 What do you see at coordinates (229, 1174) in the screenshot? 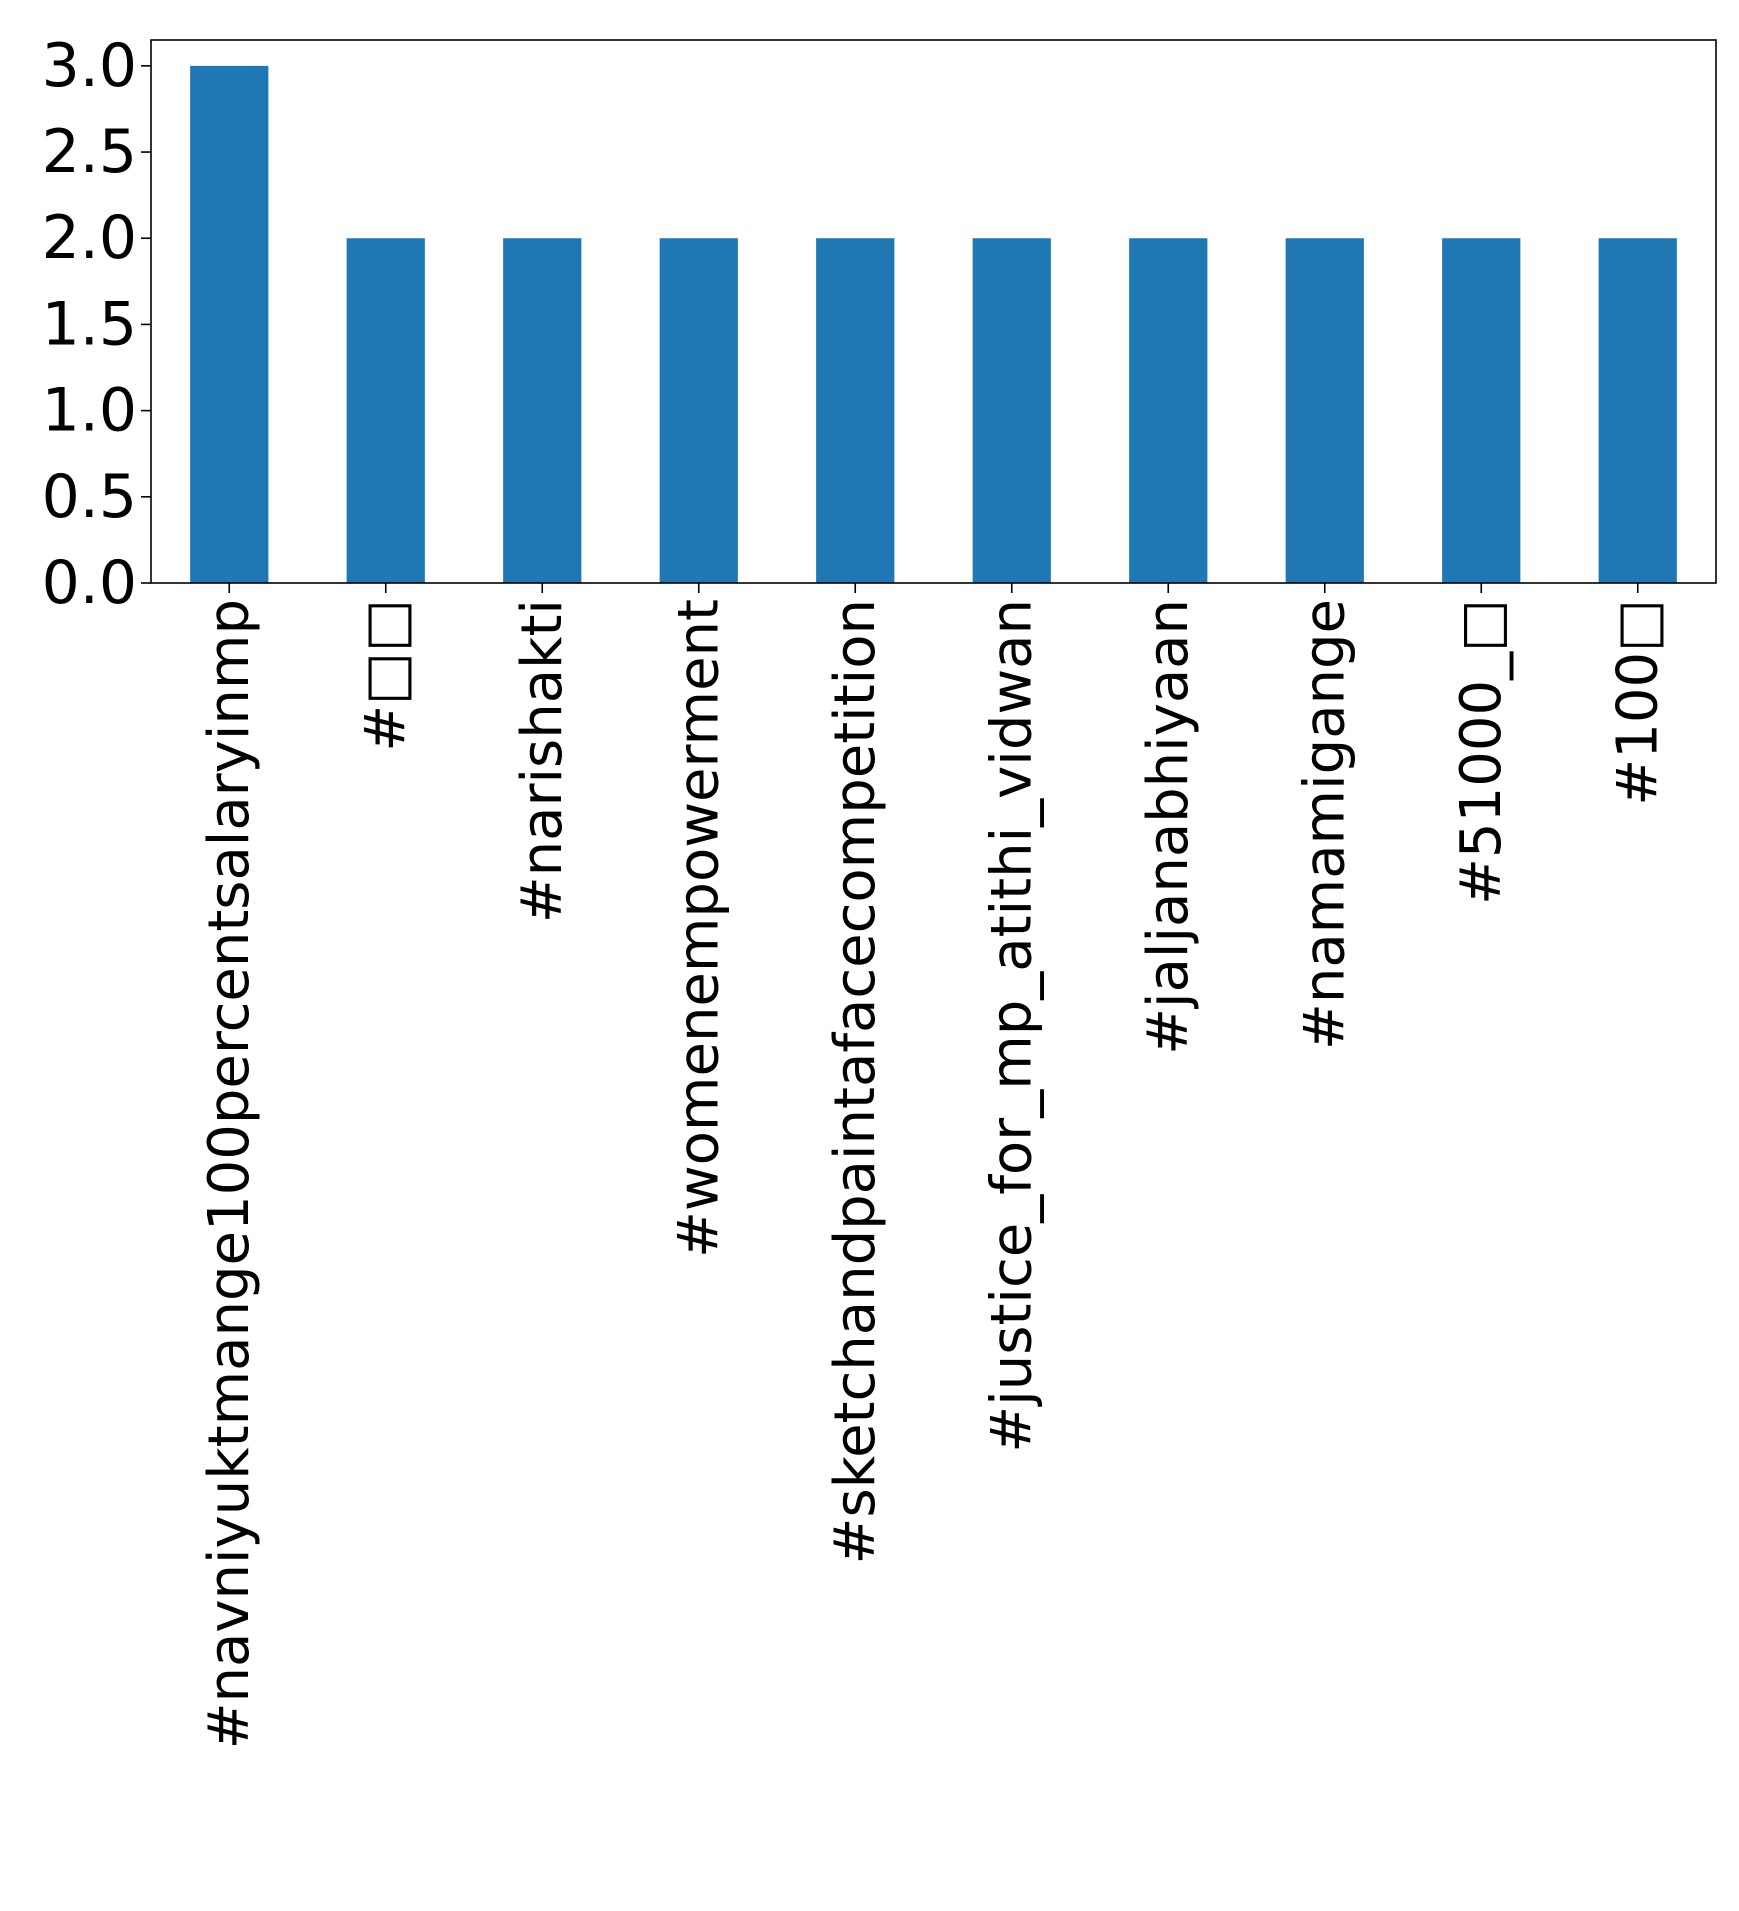
I see `x-tick-label: #navniyuktmange100percentsalaryinmp` at bounding box center [229, 1174].